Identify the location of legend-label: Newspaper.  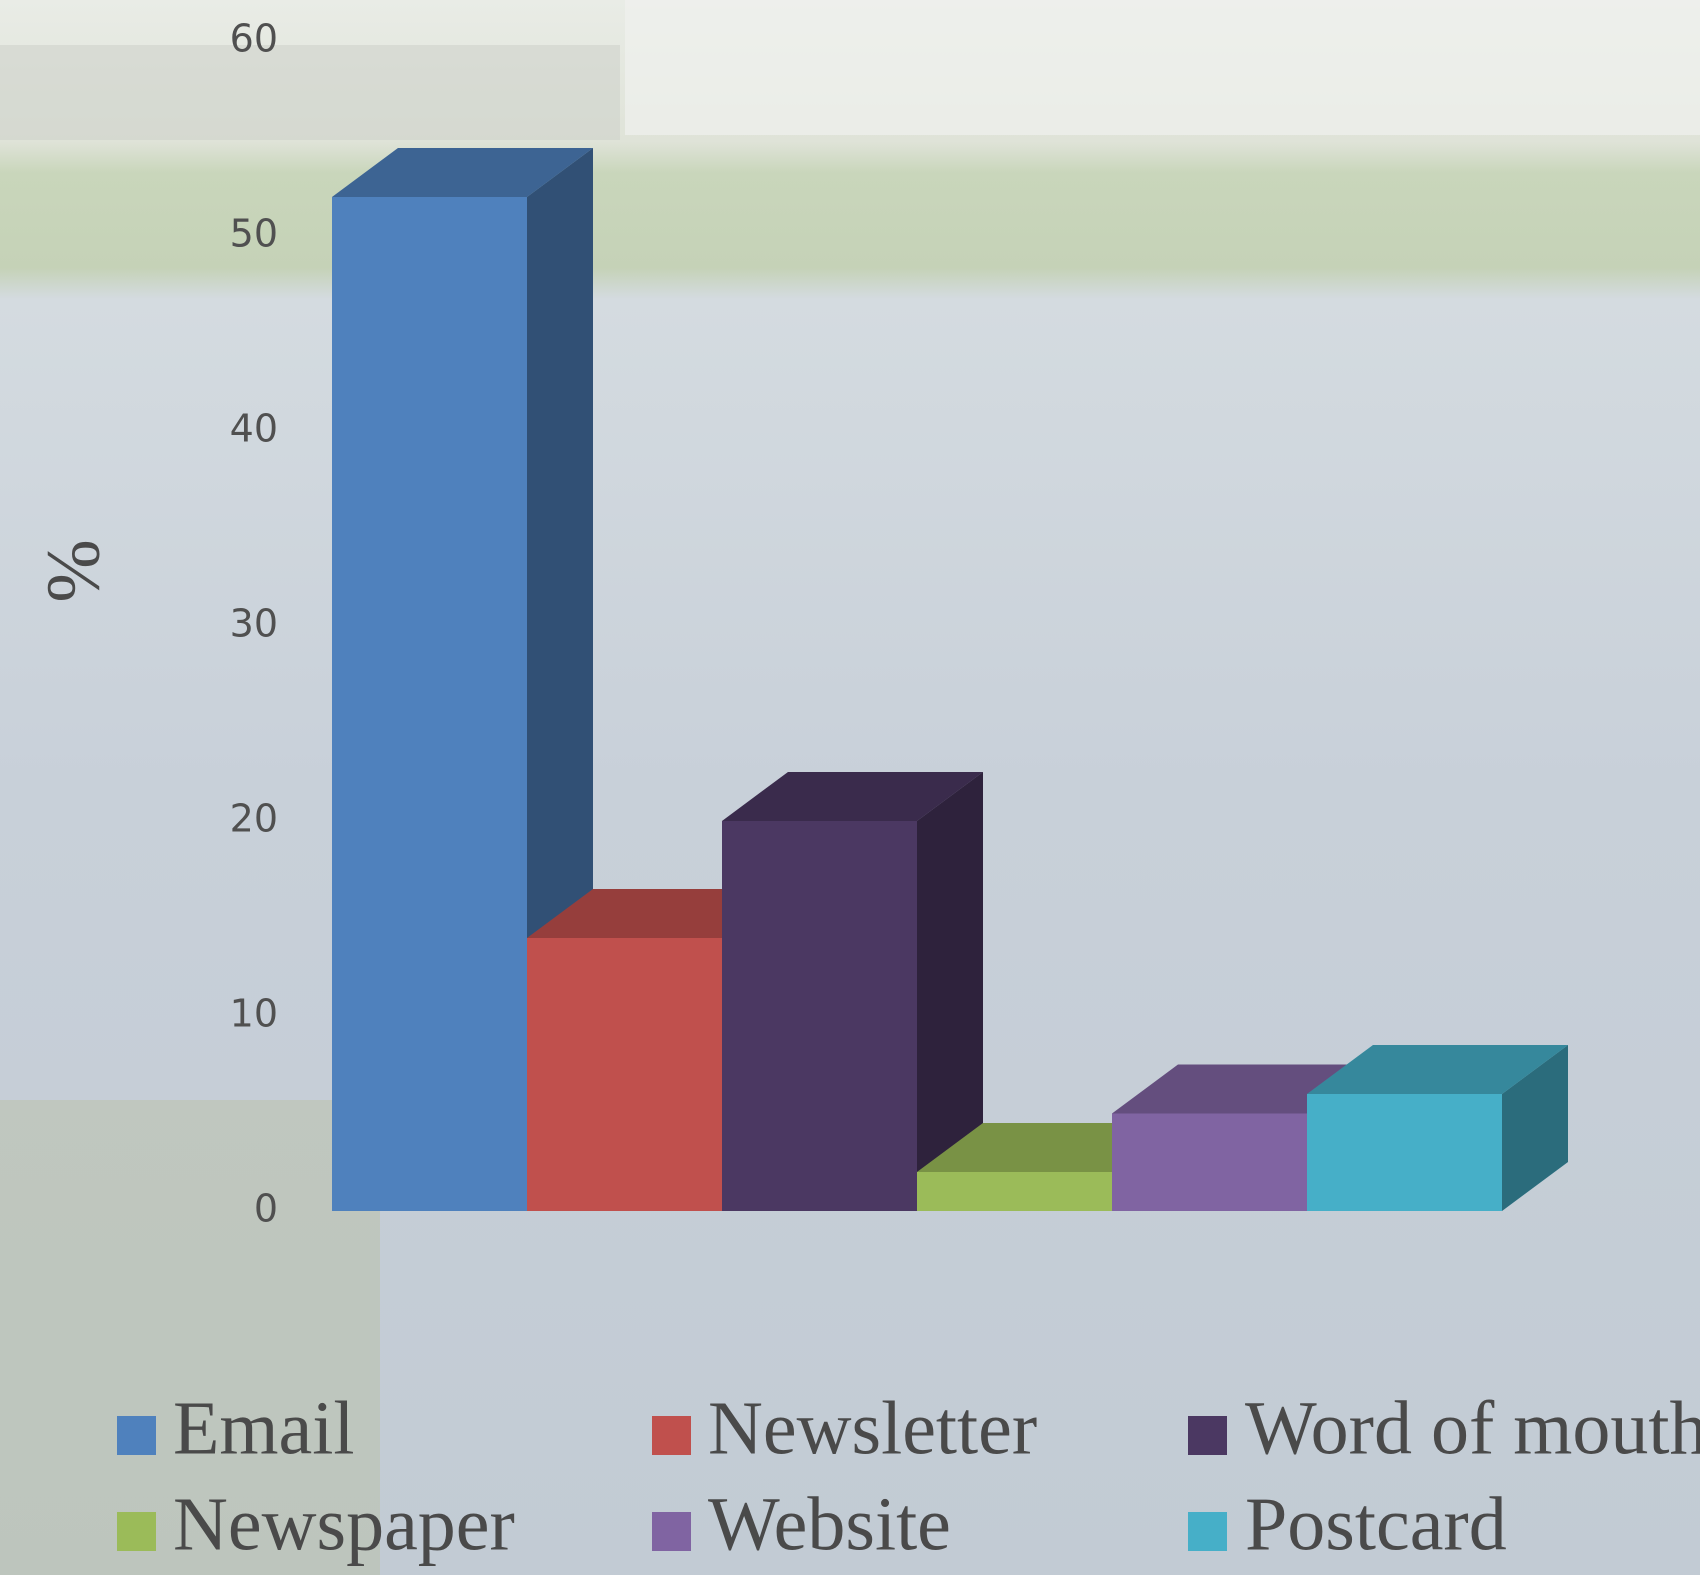
(344, 1524).